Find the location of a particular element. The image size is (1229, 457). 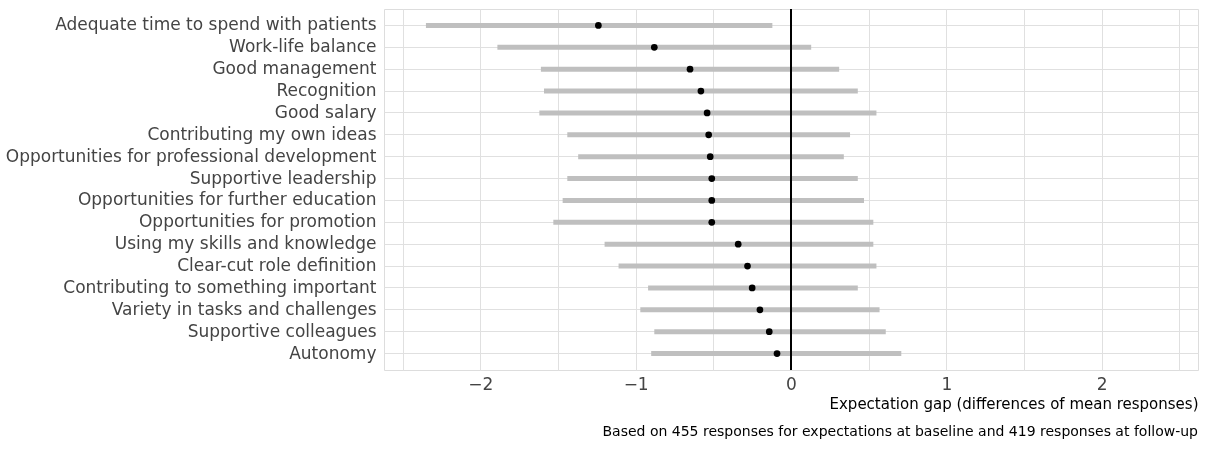

x-tick-label: −1 is located at coordinates (636, 383).